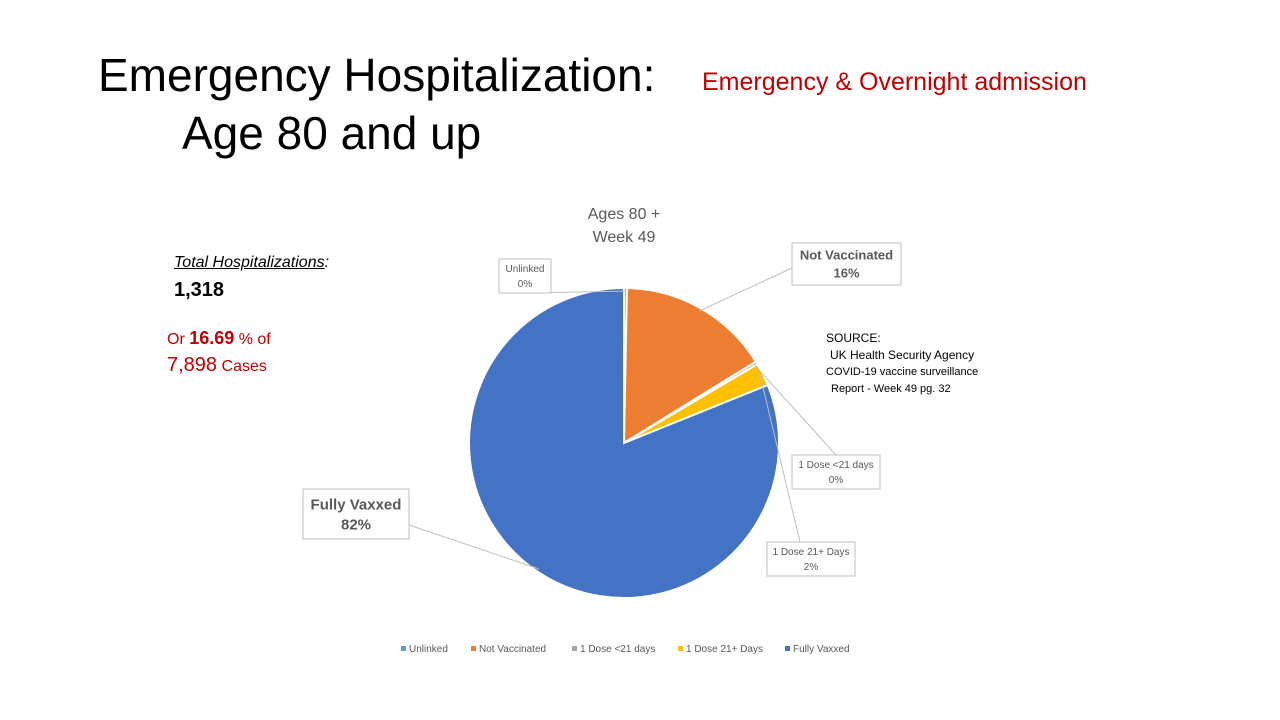 This screenshot has width=1280, height=720. What do you see at coordinates (891, 389) in the screenshot?
I see `source-line4: Report - Week 49 pg. 32` at bounding box center [891, 389].